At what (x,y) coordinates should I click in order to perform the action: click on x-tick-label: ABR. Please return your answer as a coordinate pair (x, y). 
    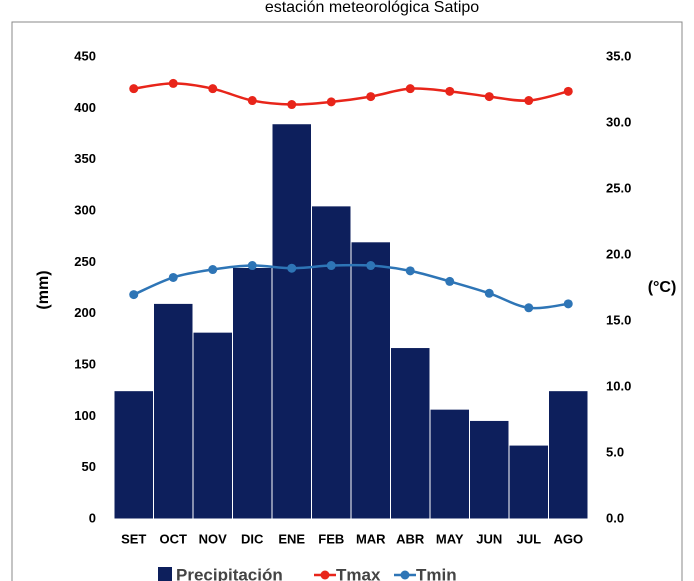
    Looking at the image, I should click on (410, 538).